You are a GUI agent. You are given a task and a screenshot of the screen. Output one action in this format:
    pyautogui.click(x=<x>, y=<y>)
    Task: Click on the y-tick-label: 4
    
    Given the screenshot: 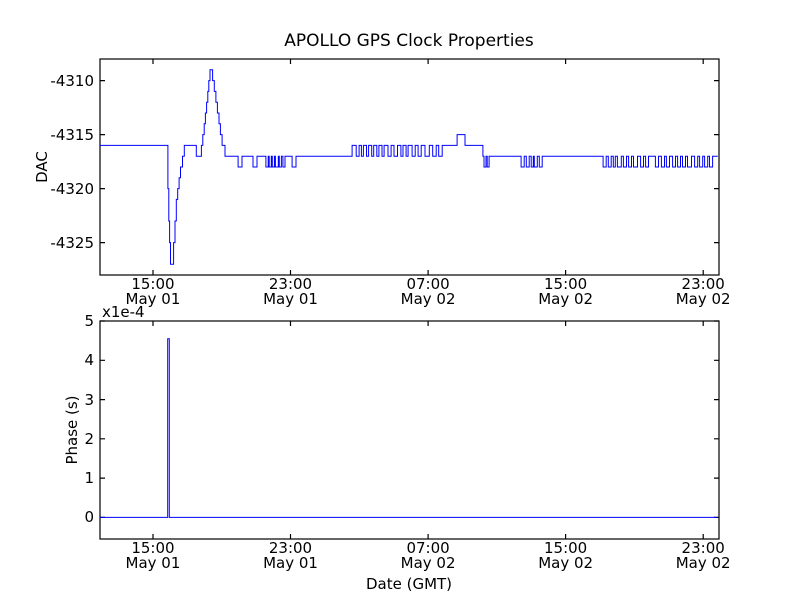 What is the action you would take?
    pyautogui.click(x=89, y=360)
    